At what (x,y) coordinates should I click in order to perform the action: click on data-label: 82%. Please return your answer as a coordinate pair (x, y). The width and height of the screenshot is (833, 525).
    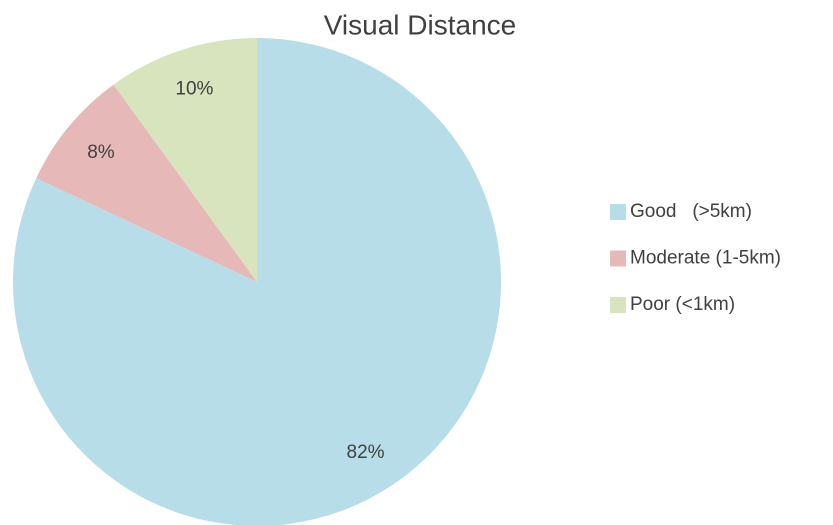
    Looking at the image, I should click on (366, 452).